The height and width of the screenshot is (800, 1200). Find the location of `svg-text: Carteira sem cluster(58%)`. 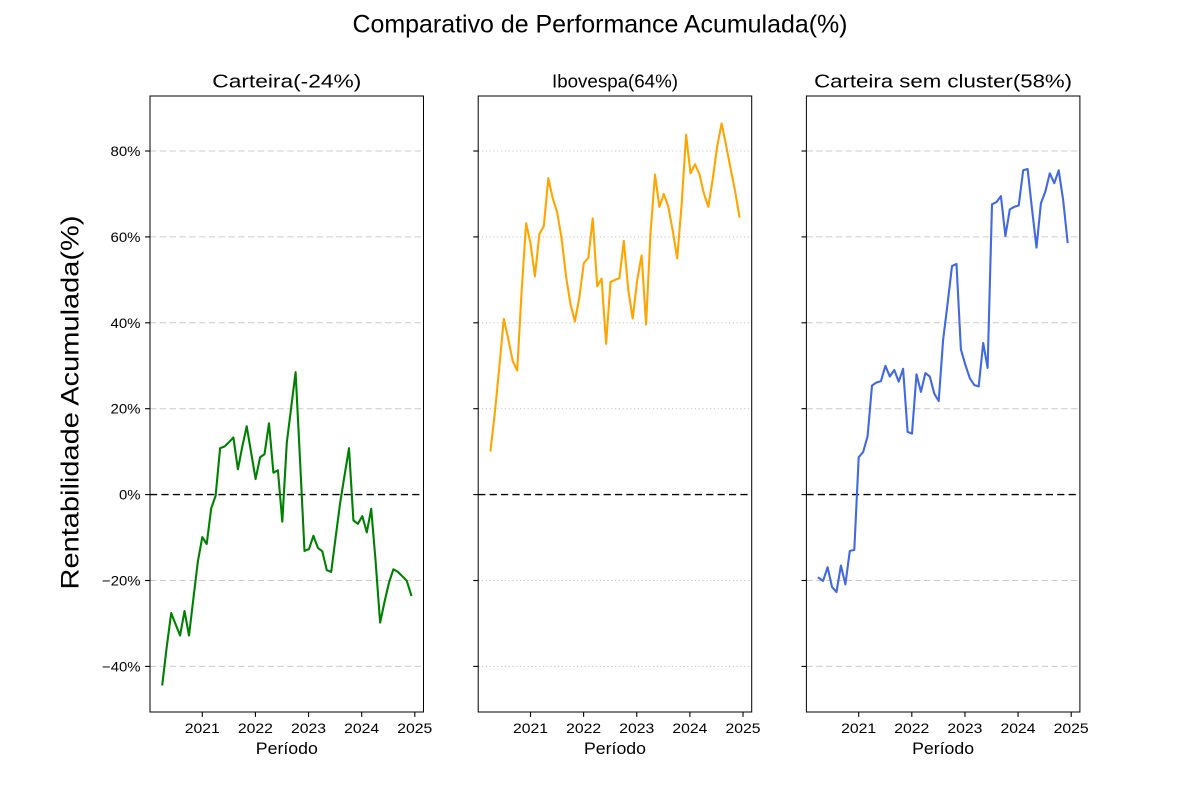

svg-text: Carteira sem cluster(58%) is located at coordinates (943, 80).